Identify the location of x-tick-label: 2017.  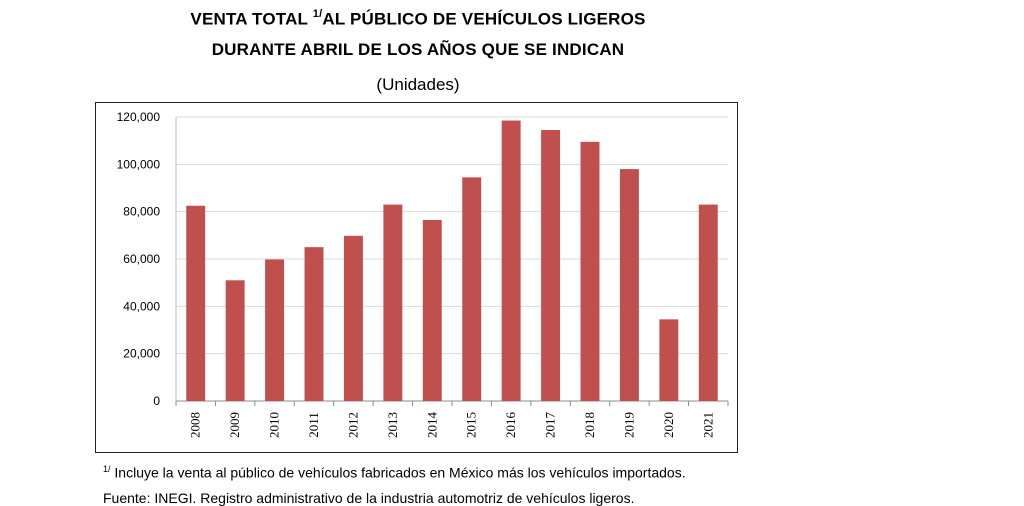
(550, 425).